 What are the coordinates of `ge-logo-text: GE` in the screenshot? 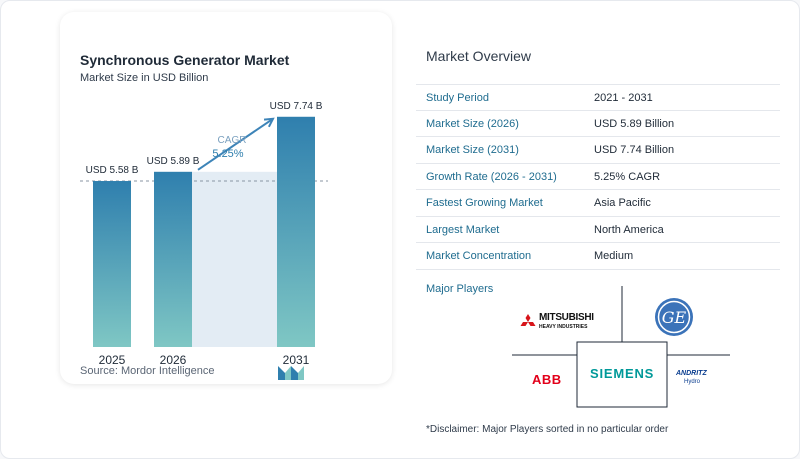 It's located at (674, 317).